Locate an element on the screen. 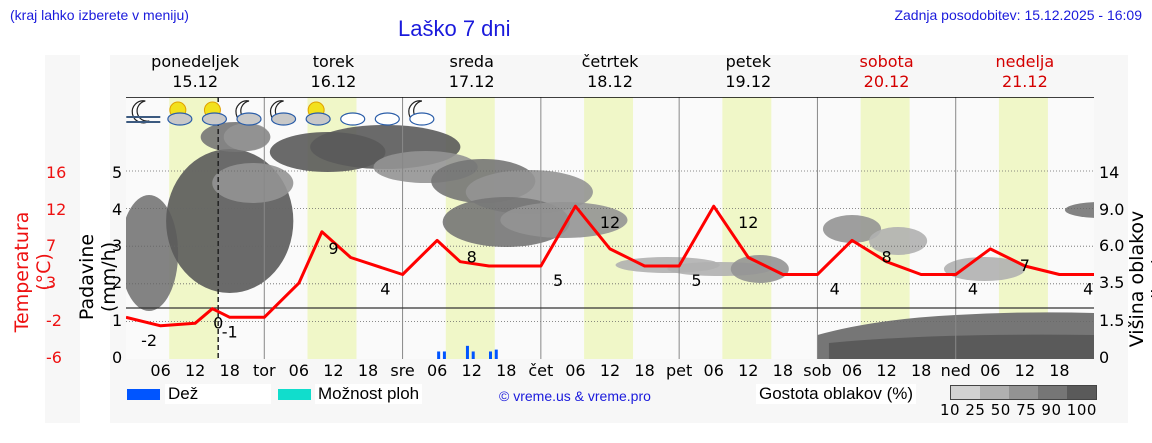 The image size is (1152, 443). day-date: 18.12 is located at coordinates (610, 81).